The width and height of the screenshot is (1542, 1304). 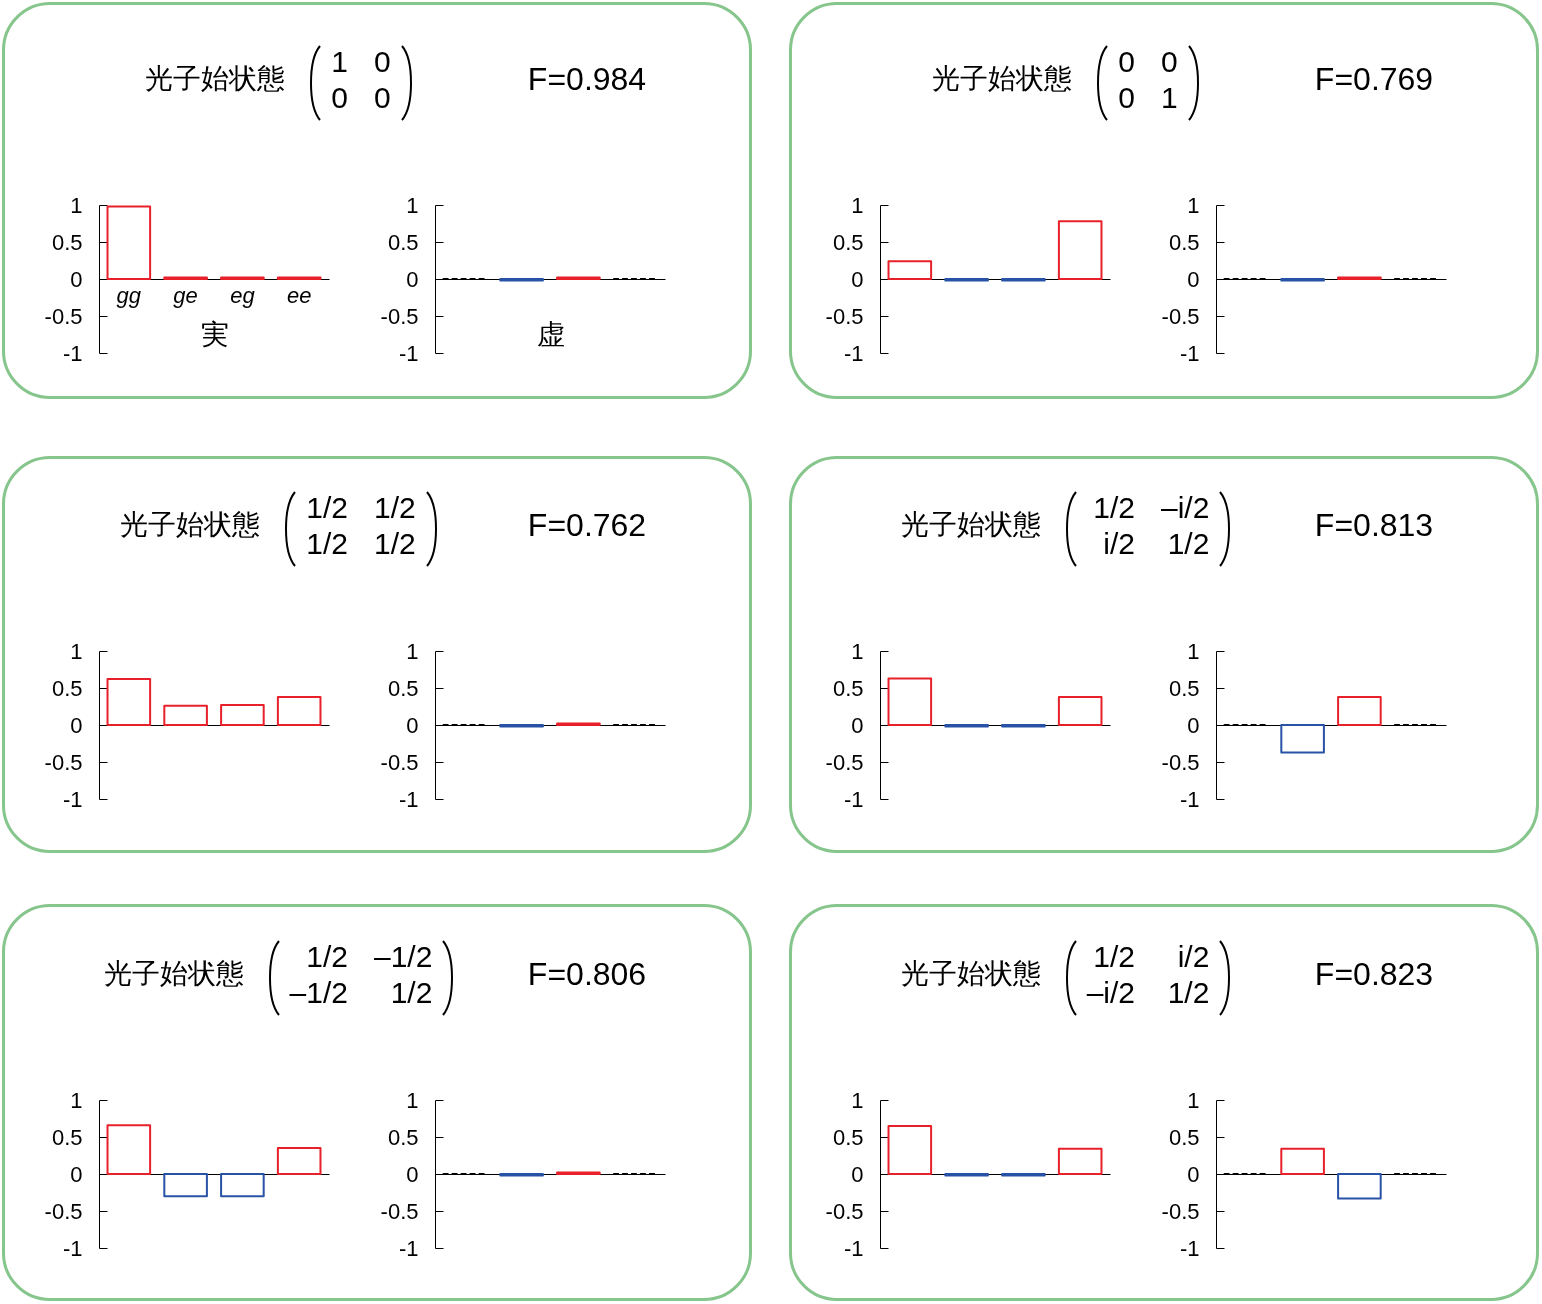 What do you see at coordinates (587, 974) in the screenshot?
I see `text: F=0.806` at bounding box center [587, 974].